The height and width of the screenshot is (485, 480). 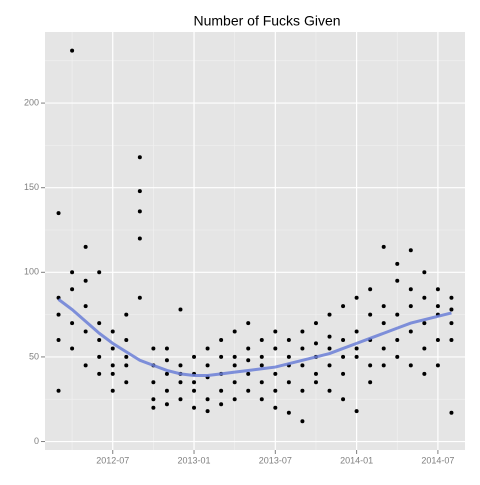 I want to click on y-tick-label: 200, so click(x=31, y=102).